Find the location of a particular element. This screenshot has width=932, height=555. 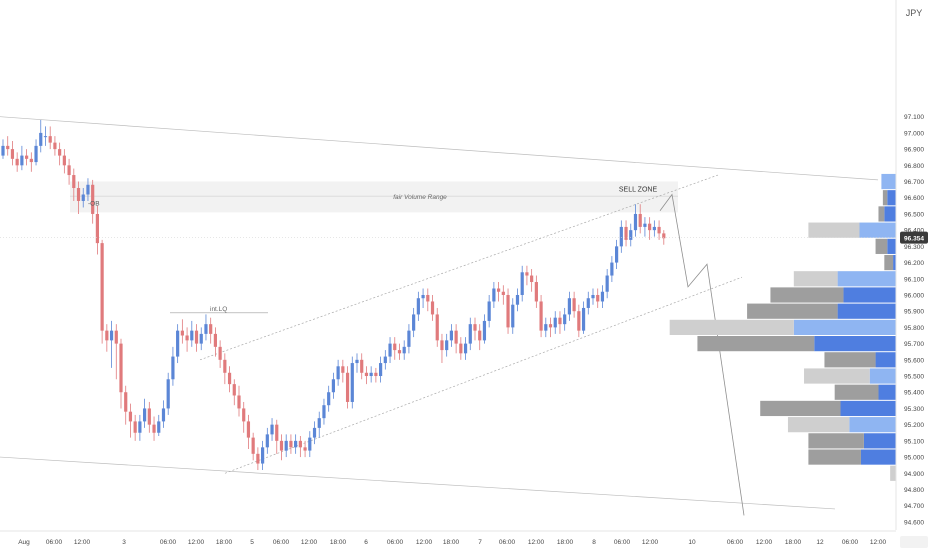

price-tick-label: 95.400 is located at coordinates (914, 393).